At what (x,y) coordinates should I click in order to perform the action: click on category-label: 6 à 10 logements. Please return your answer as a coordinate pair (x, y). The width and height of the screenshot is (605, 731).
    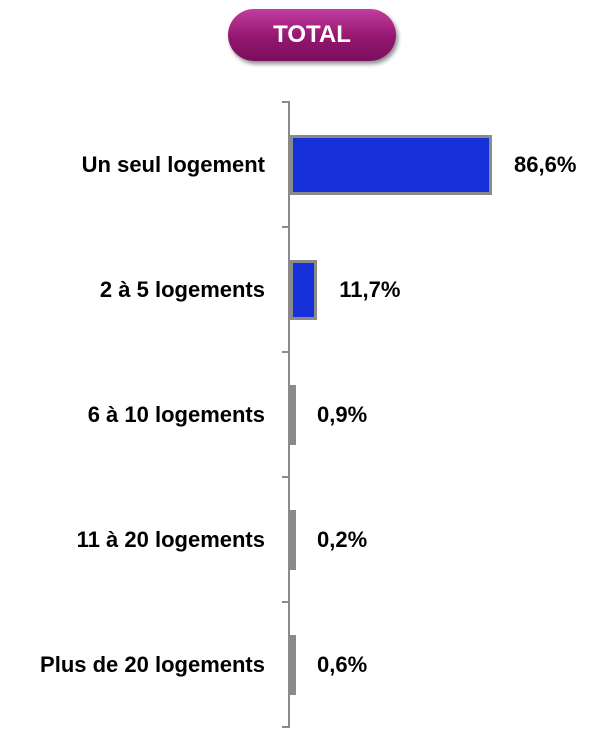
    Looking at the image, I should click on (176, 414).